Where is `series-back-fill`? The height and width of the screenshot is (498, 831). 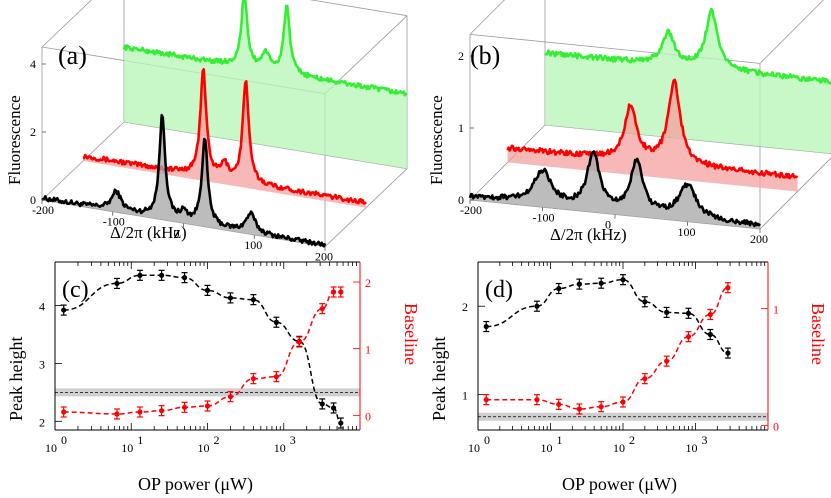 series-back-fill is located at coordinates (265, 84).